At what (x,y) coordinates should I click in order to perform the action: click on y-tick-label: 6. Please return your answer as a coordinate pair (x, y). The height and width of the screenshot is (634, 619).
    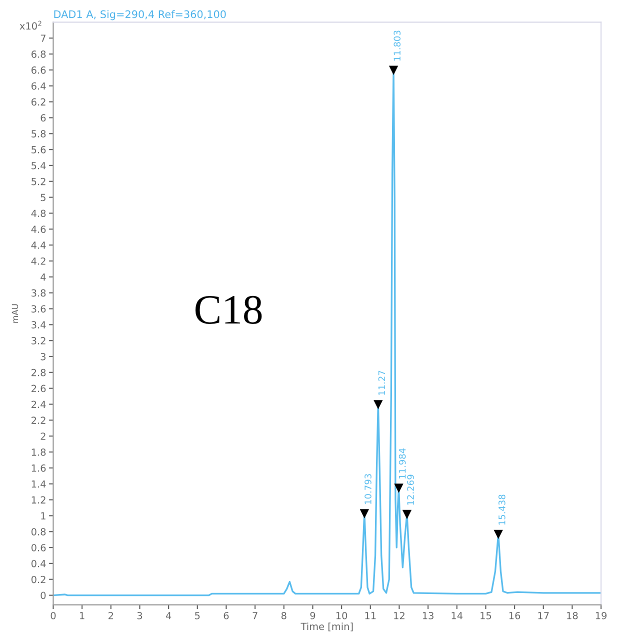
    Looking at the image, I should click on (43, 118).